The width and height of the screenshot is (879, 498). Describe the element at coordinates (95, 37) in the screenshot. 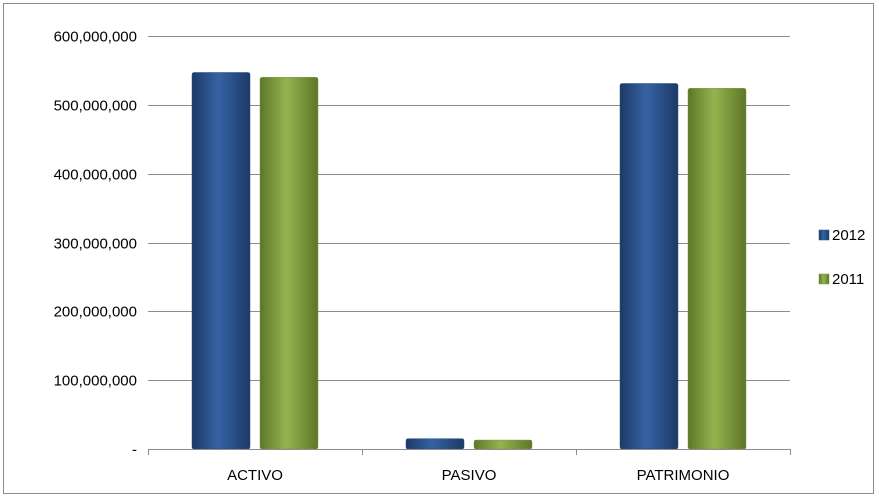

I see `y-tick-label: 600,000,000` at that location.